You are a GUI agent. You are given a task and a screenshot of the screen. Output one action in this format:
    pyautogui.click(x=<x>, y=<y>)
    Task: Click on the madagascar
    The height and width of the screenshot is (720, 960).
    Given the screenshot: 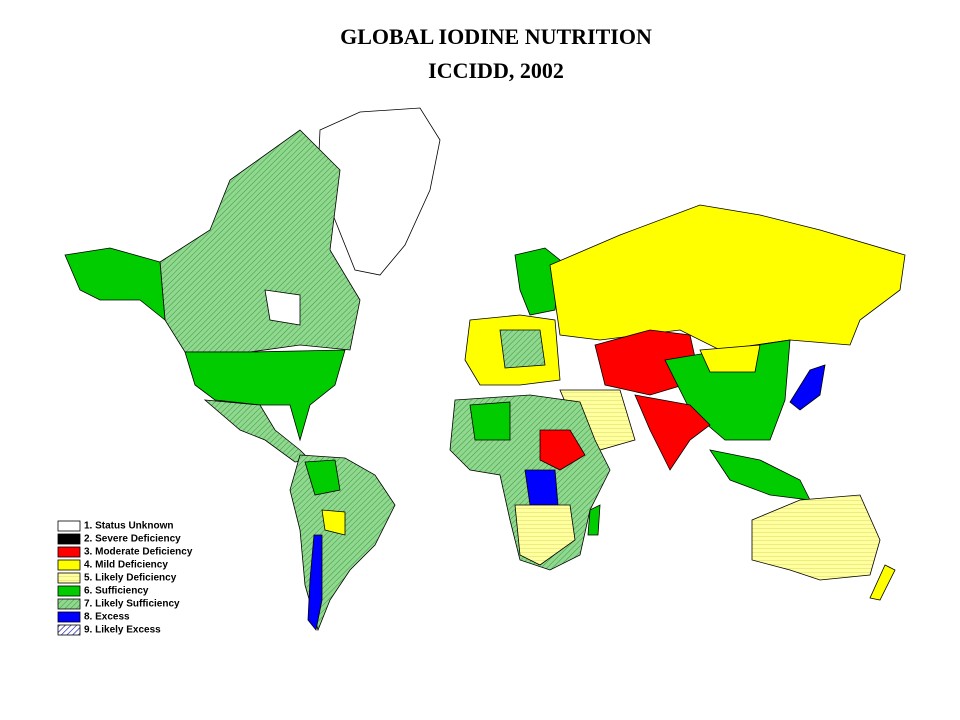 What is the action you would take?
    pyautogui.click(x=594, y=520)
    